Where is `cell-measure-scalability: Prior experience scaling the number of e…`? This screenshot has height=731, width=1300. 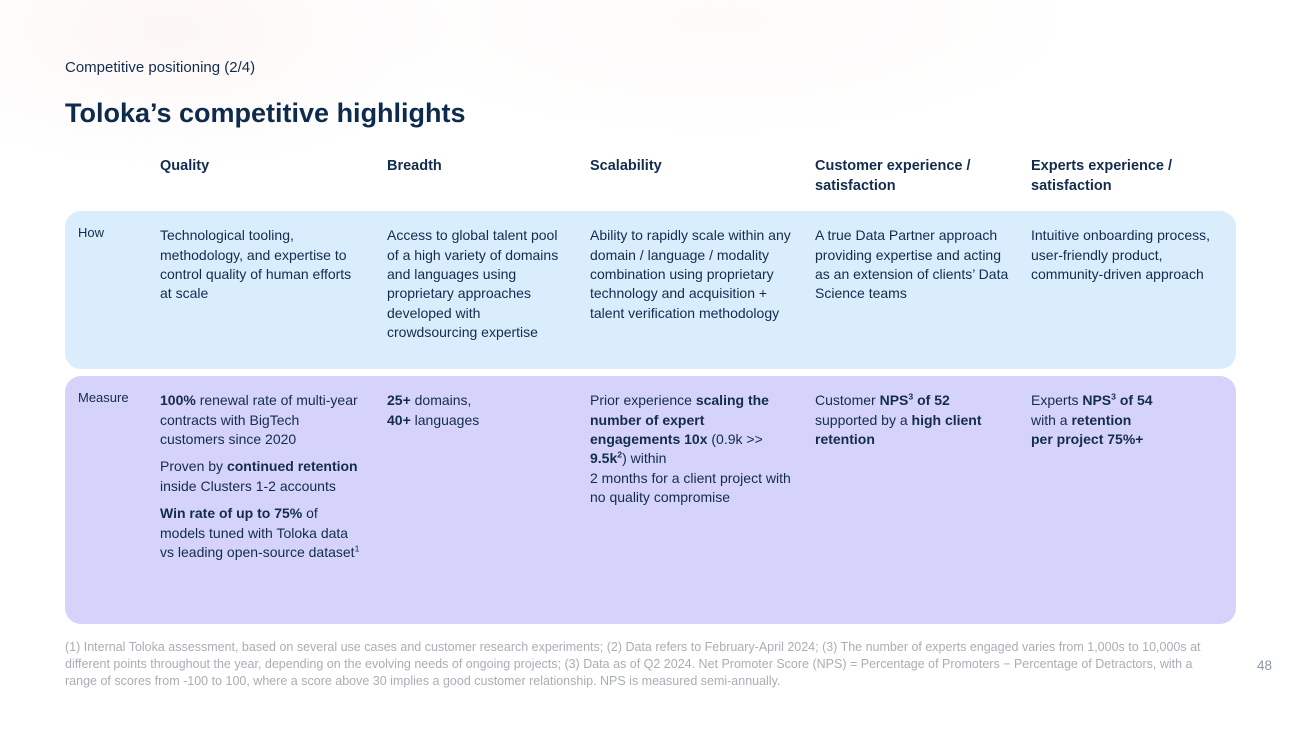
cell-measure-scalability: Prior experience scaling the number of e… is located at coordinates (690, 449).